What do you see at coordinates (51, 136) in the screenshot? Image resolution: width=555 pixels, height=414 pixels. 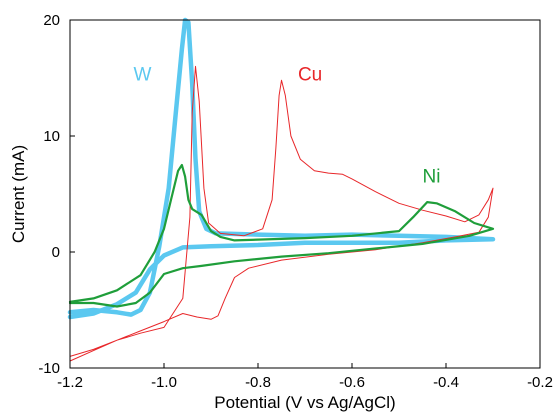 I see `y-tick-label: 10` at bounding box center [51, 136].